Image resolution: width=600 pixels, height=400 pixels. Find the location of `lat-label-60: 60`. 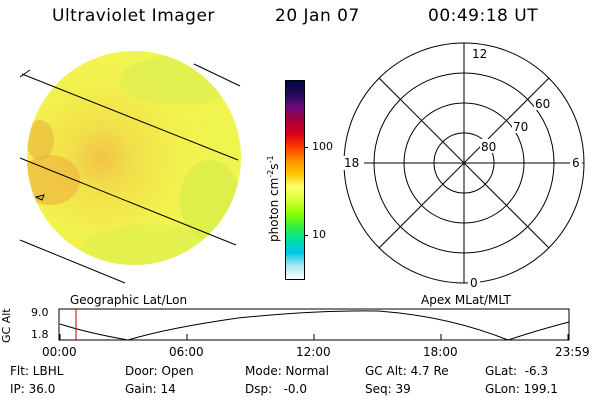

lat-label-60: 60 is located at coordinates (542, 104).